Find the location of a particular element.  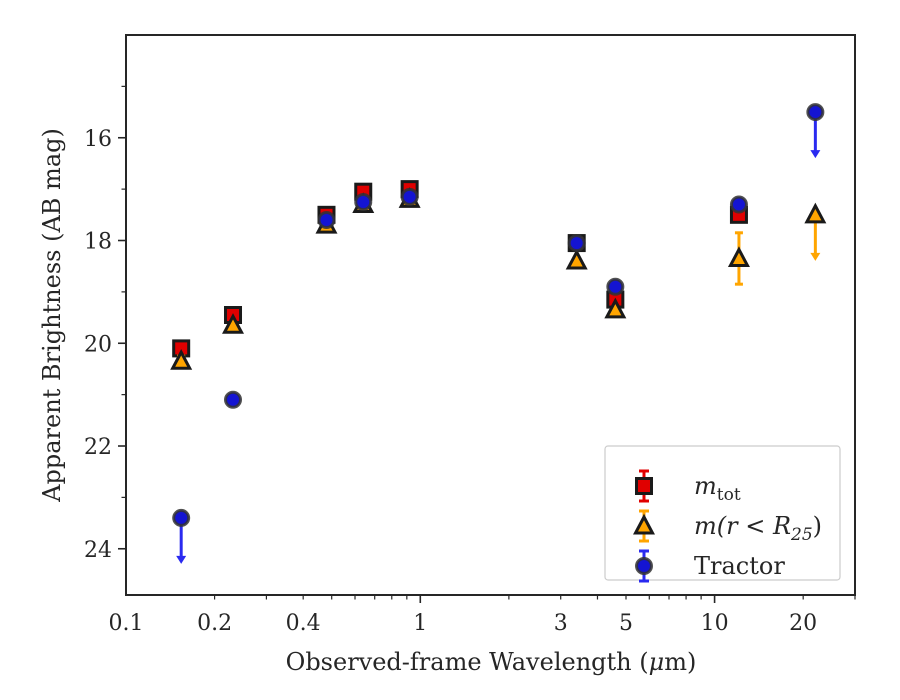

y-tick-label: 24 is located at coordinates (98, 550).